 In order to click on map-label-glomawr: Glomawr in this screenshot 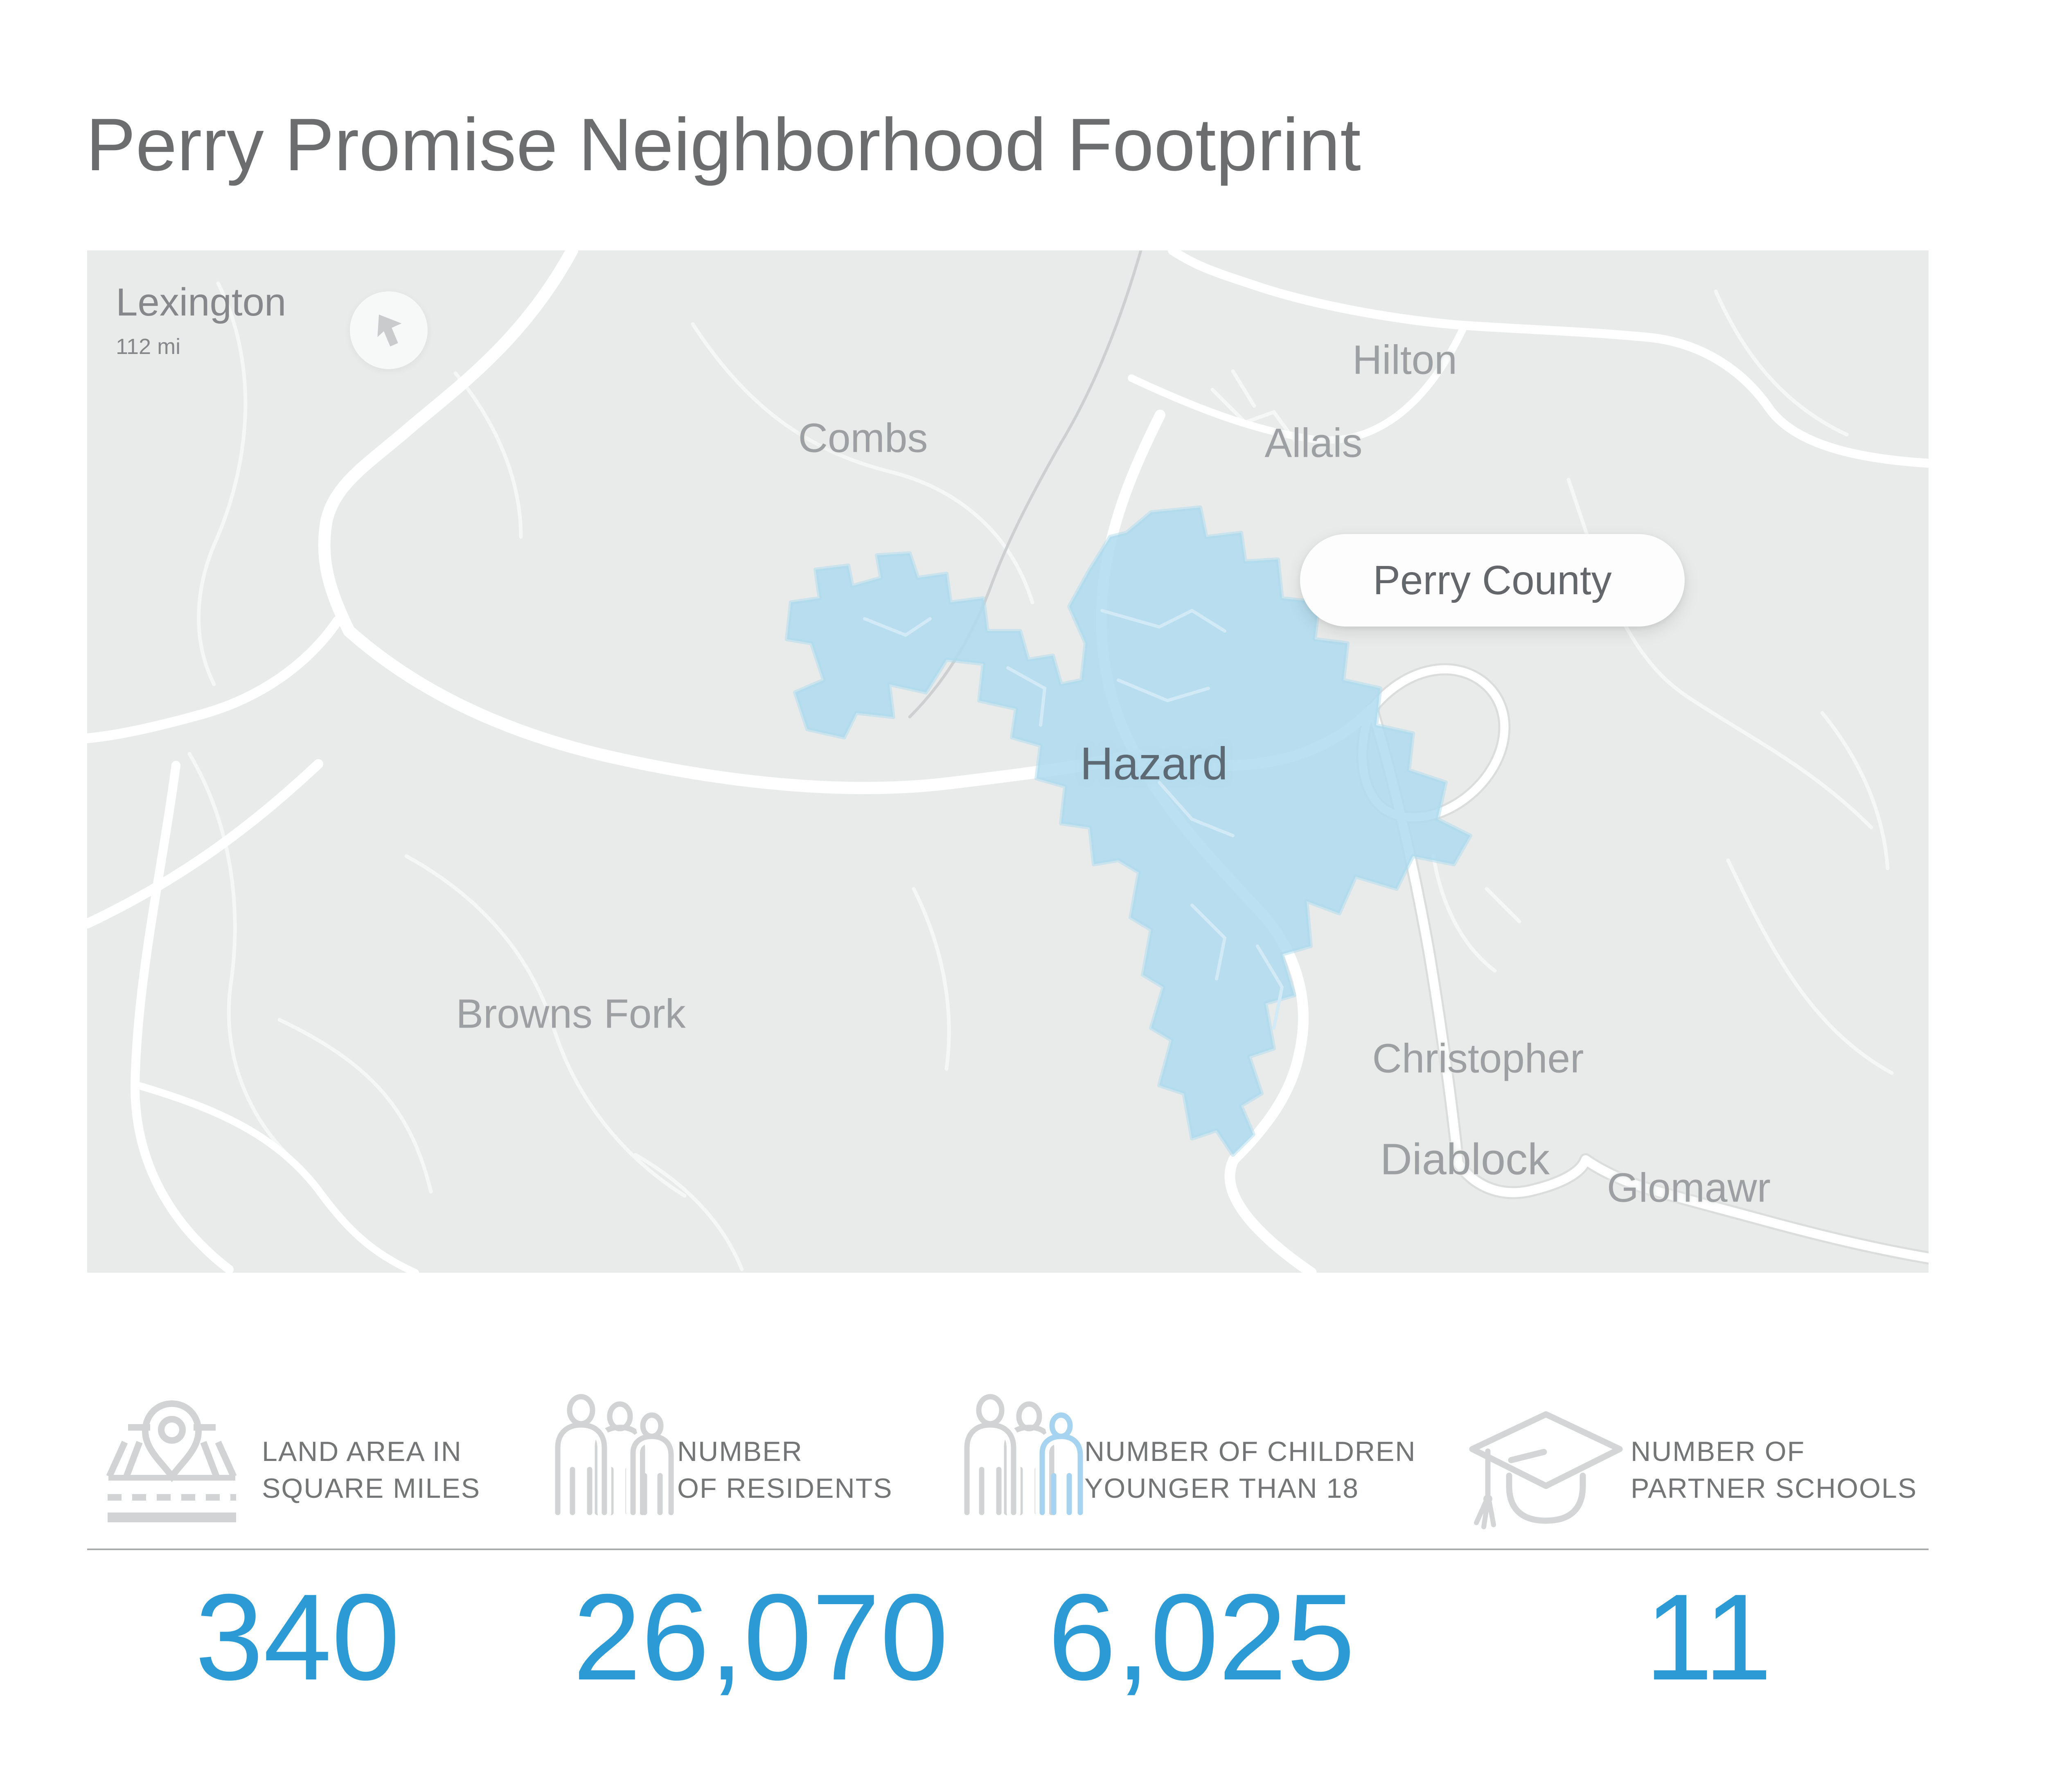, I will do `click(1689, 1188)`.